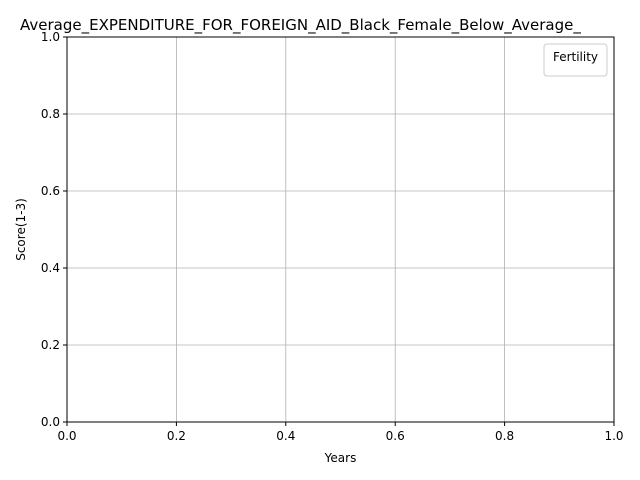 This screenshot has width=640, height=480. What do you see at coordinates (504, 436) in the screenshot?
I see `x-tick-label: 0.8` at bounding box center [504, 436].